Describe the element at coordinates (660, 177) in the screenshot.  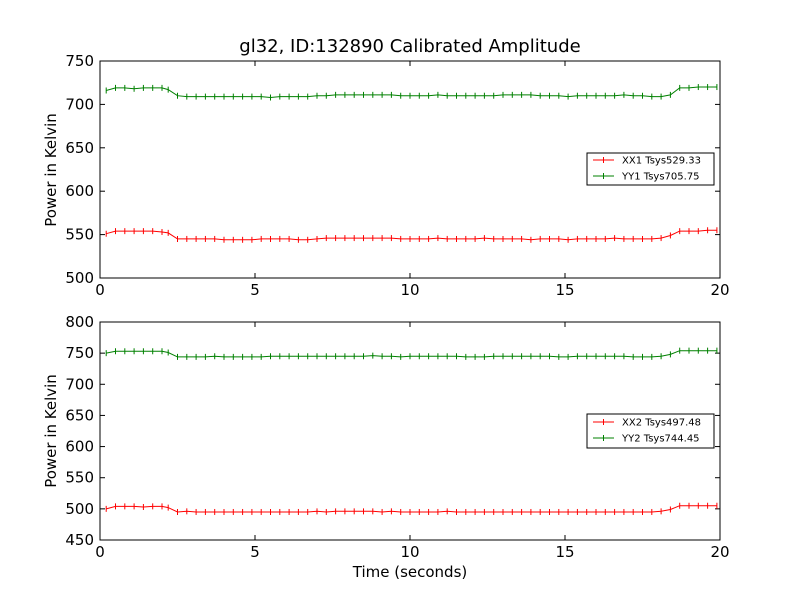
I see `top-legend-label-yy1: YY1 Tsys705.75` at that location.